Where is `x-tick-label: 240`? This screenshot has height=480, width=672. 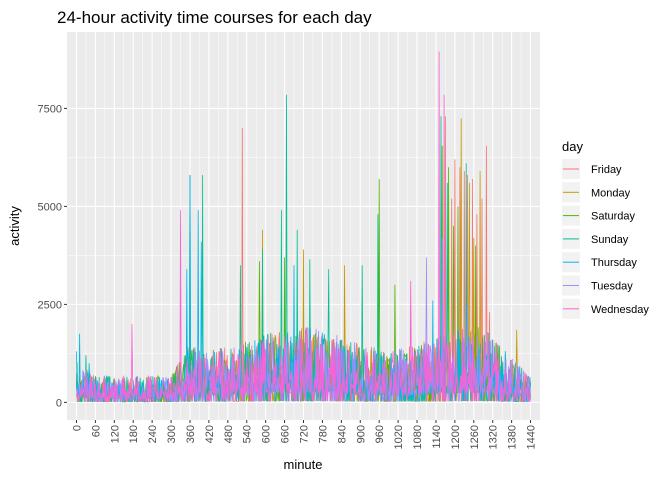
x-tick-label: 240 is located at coordinates (153, 434).